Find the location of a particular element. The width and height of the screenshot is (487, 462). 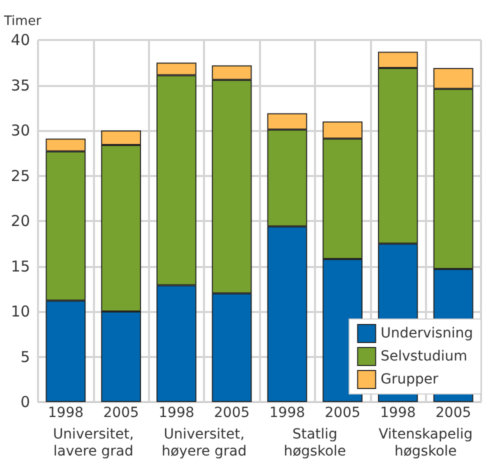

text: Universitet, lavere grad is located at coordinates (93, 443).